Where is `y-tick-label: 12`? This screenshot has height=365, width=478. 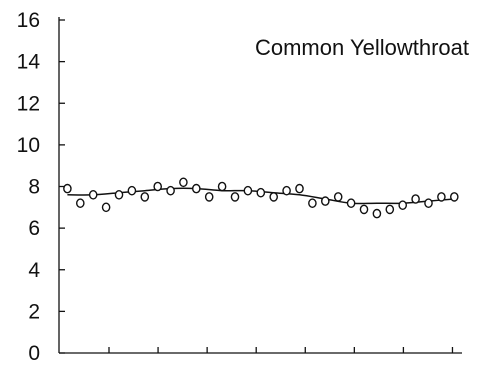
y-tick-label: 12 is located at coordinates (28, 103).